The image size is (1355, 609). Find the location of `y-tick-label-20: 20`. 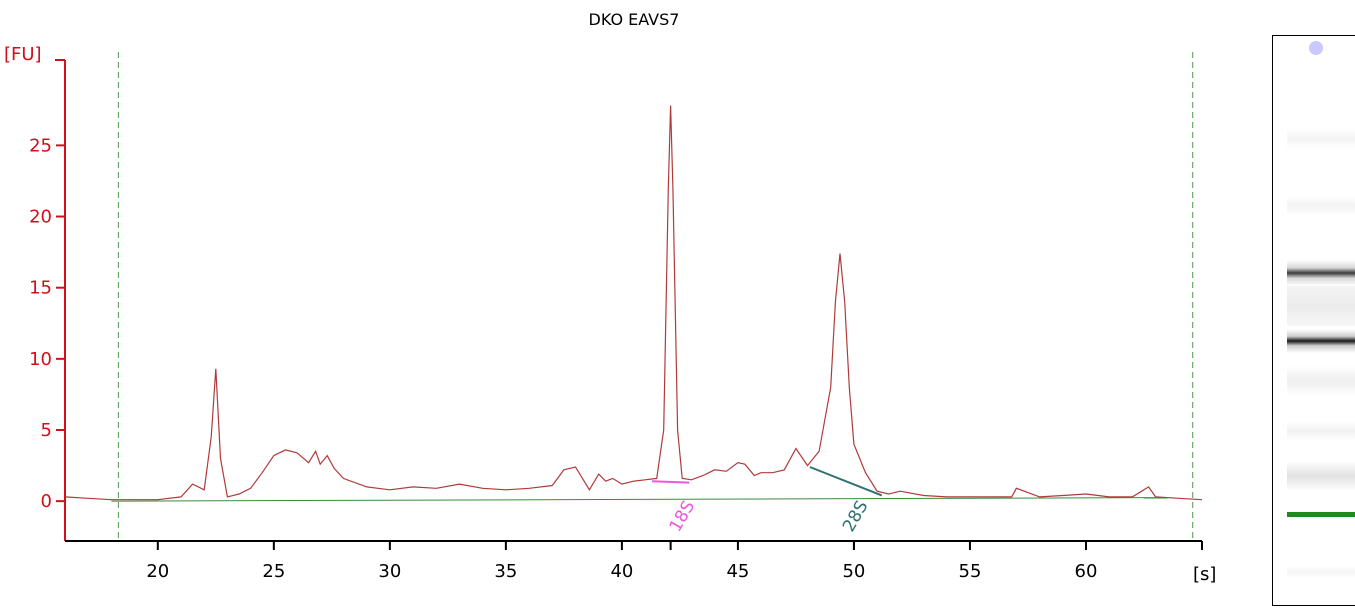

y-tick-label-20: 20 is located at coordinates (40, 217).